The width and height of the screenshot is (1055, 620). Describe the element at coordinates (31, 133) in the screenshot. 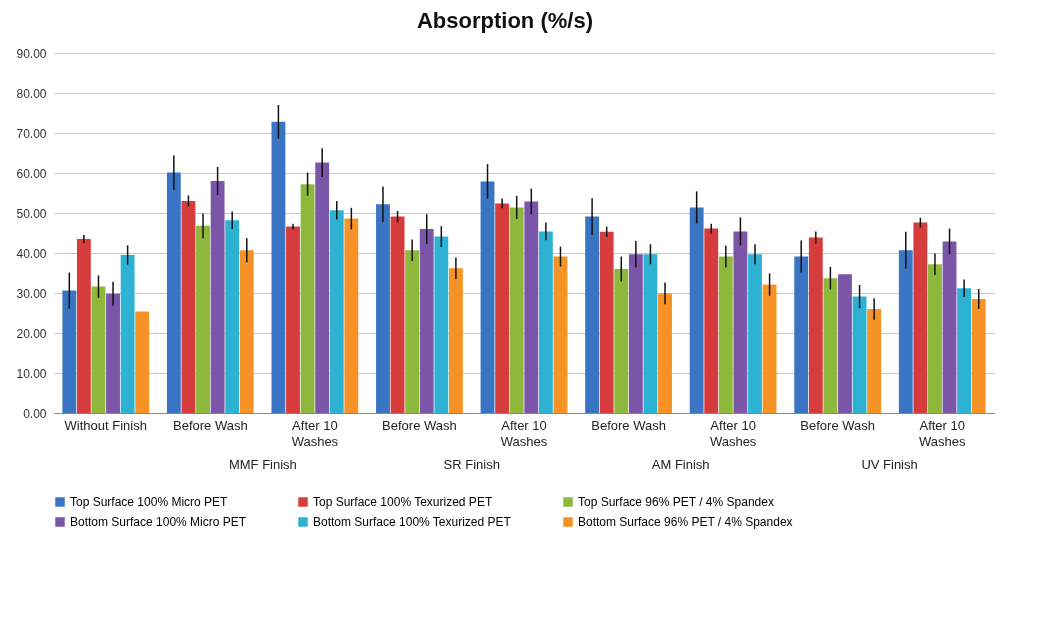

I see `y-tick-label: 70.00` at that location.